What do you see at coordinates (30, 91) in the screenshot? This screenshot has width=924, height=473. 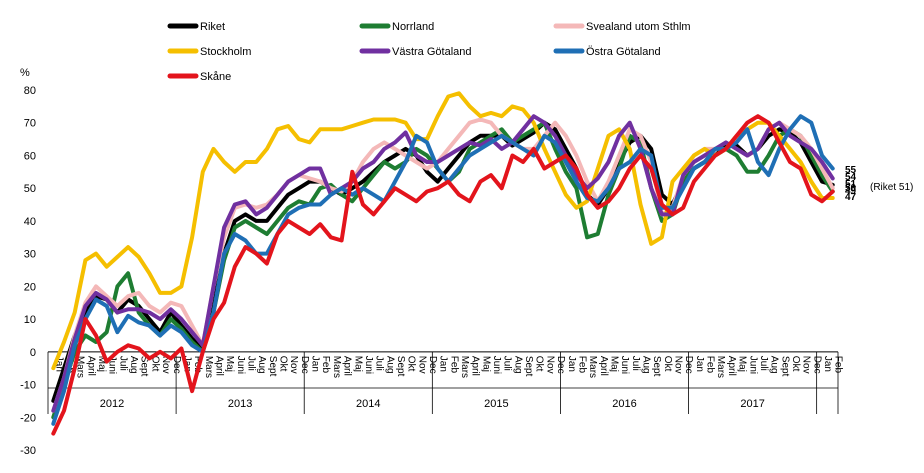 I see `y-tick-label: 80` at bounding box center [30, 91].